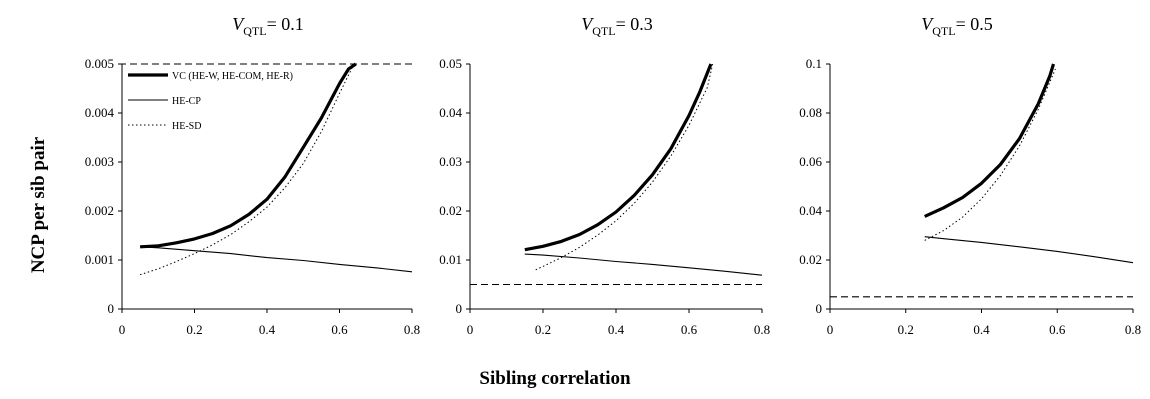  Describe the element at coordinates (238, 24) in the screenshot. I see `panel-1-title-var: V` at that location.